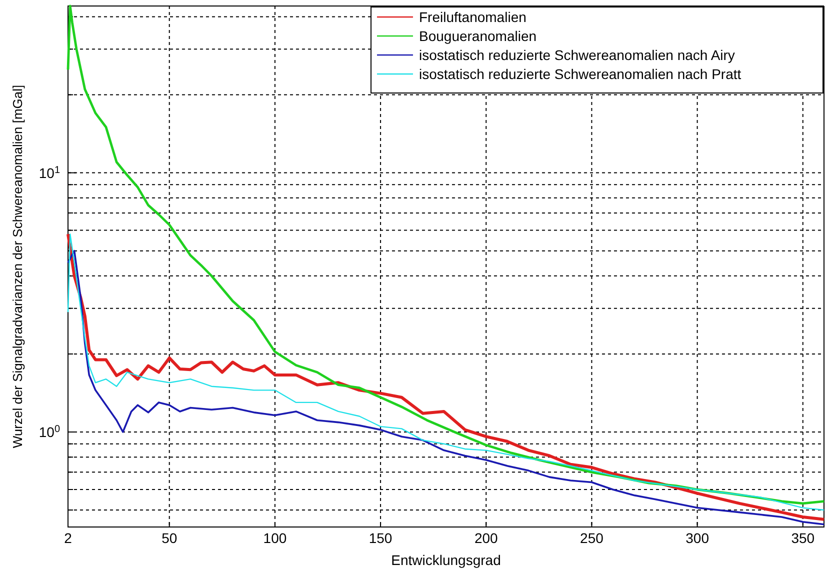 This screenshot has width=826, height=570. What do you see at coordinates (446, 560) in the screenshot?
I see `x-axis-title: Entwicklungsgrad` at bounding box center [446, 560].